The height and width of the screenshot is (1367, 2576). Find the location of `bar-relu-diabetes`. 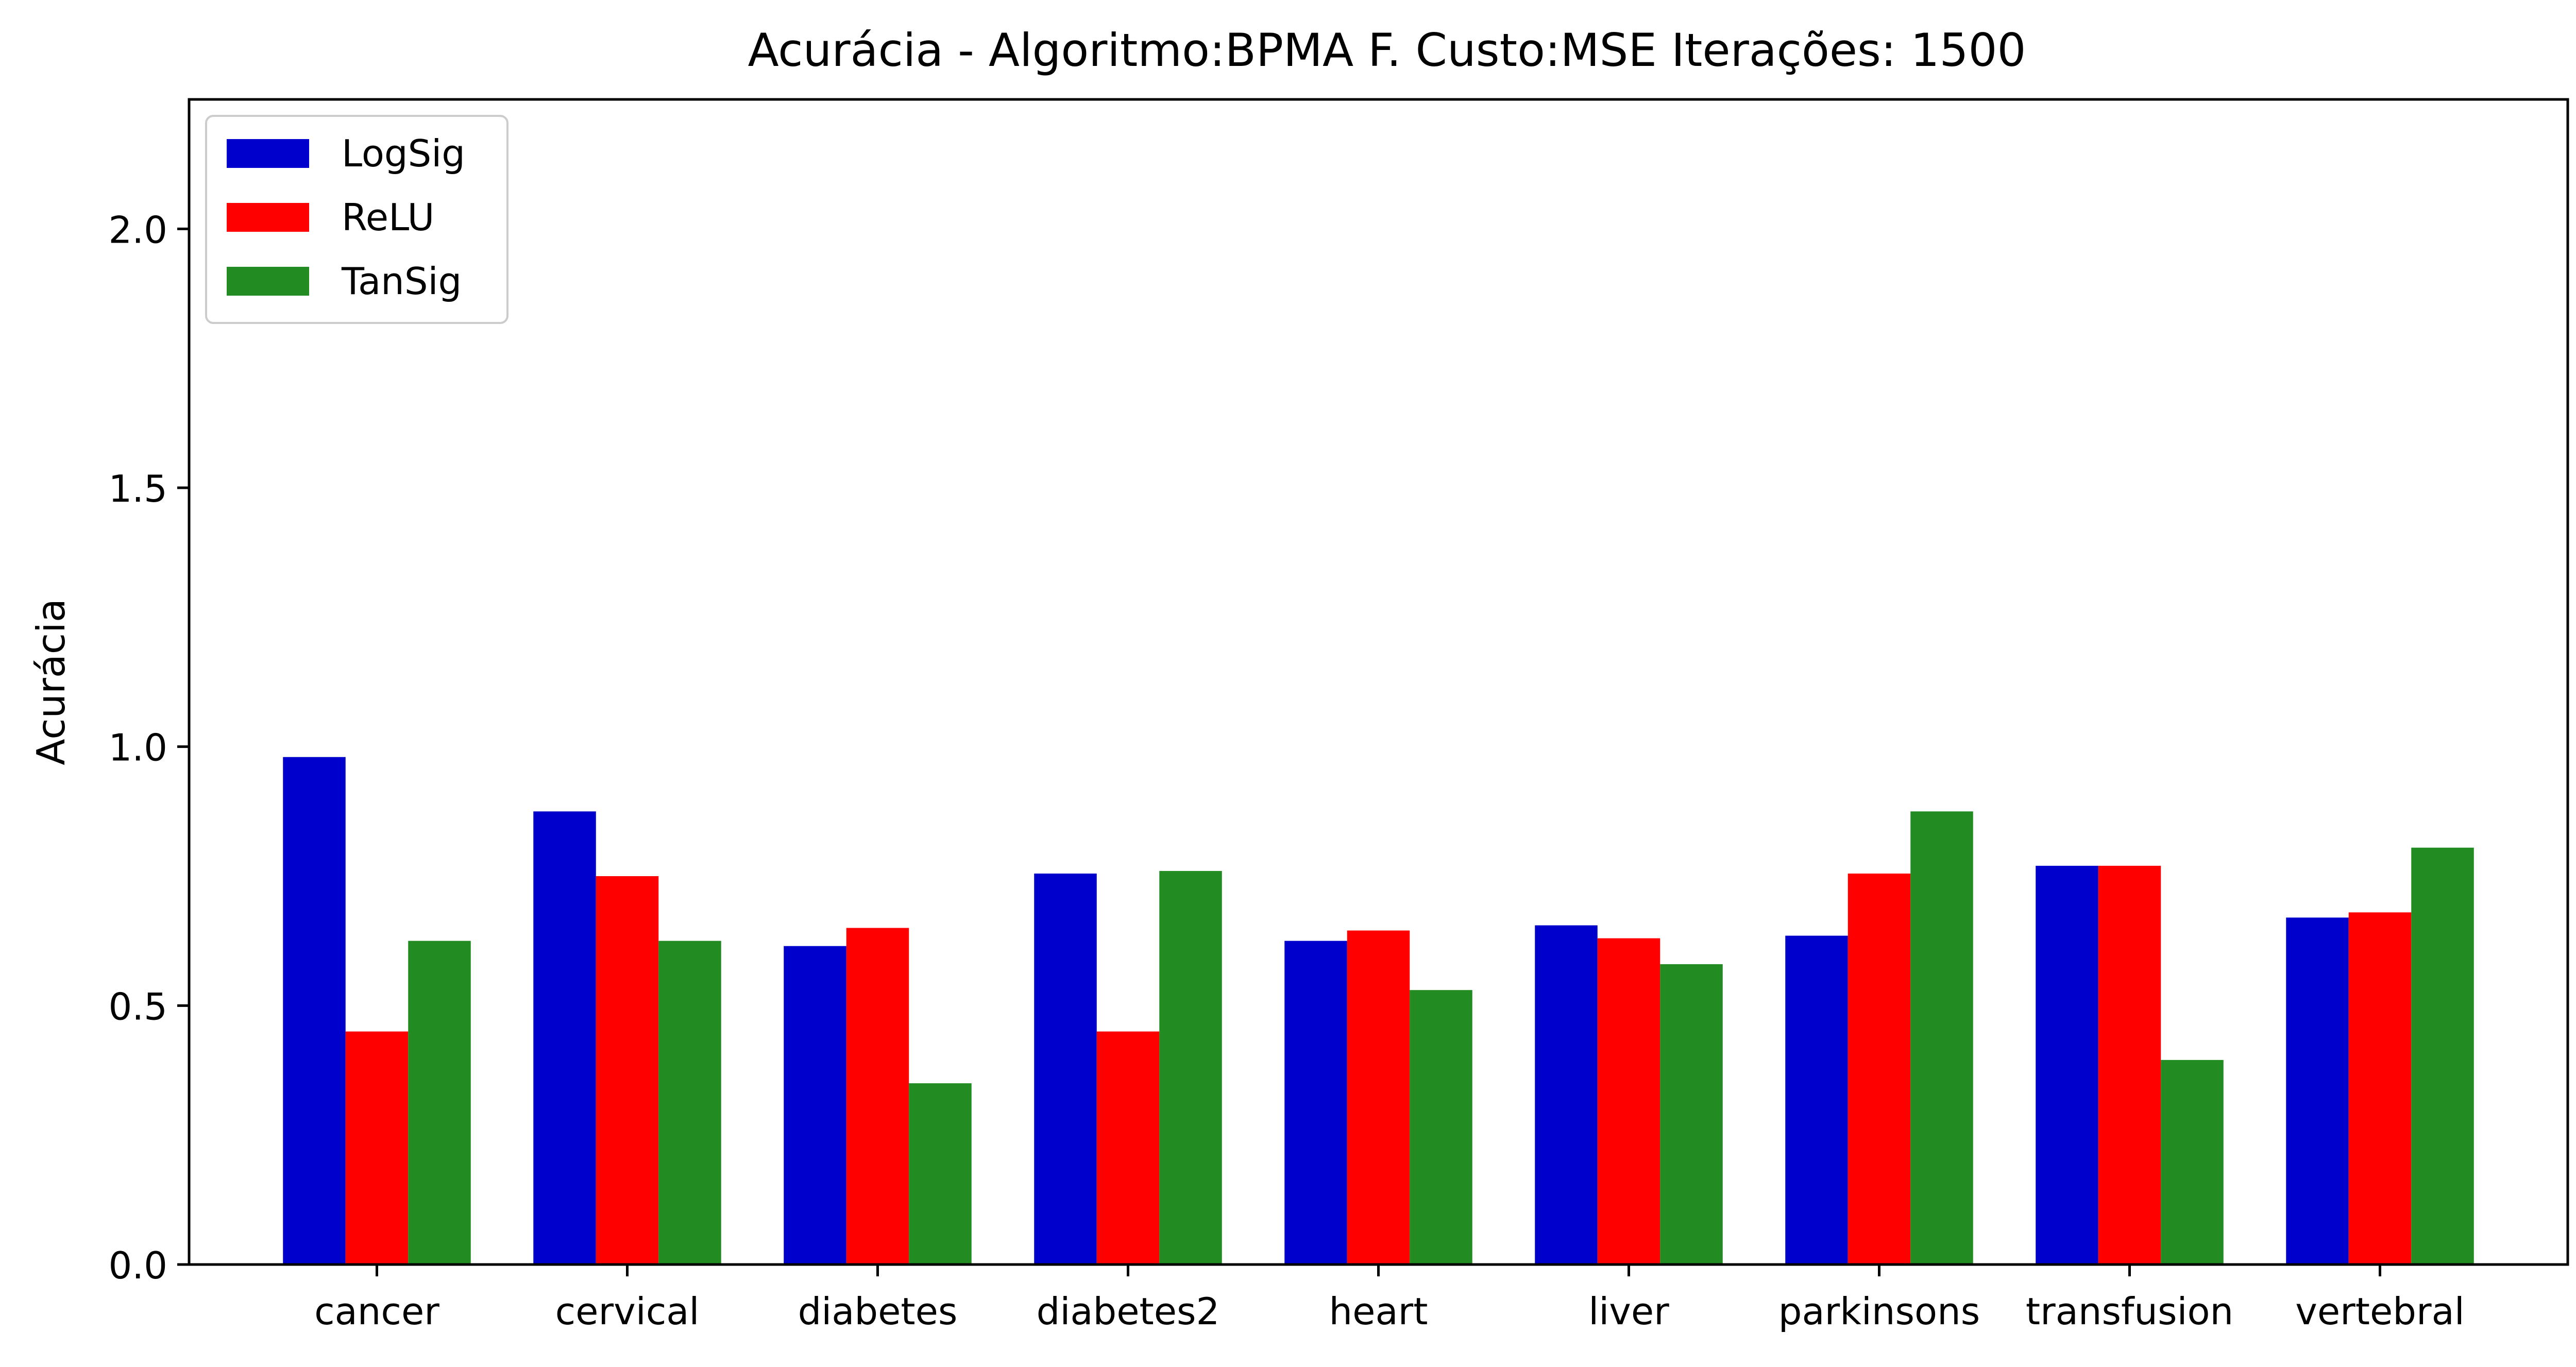

bar-relu-diabetes is located at coordinates (877, 1097).